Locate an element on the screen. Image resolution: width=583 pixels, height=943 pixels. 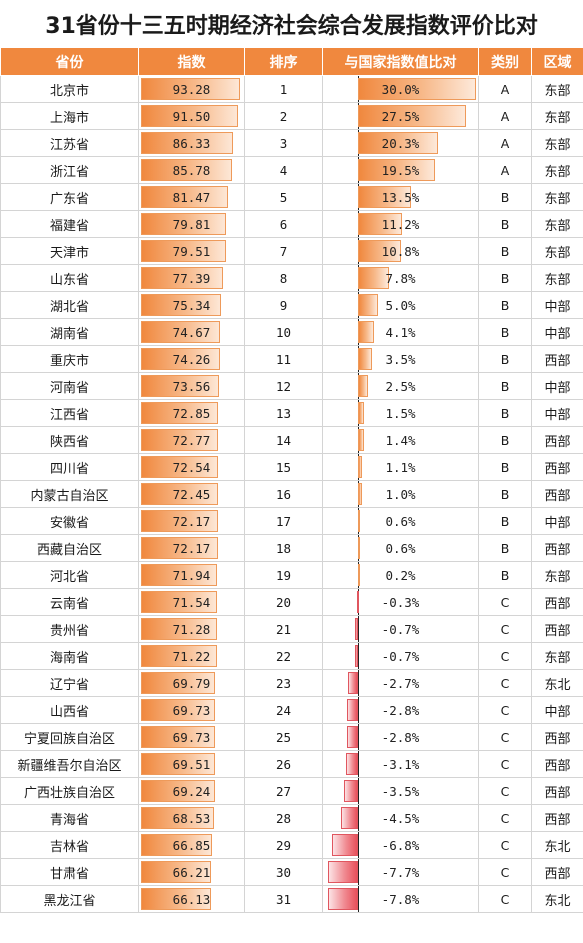
cell-province: 湖北省 is located at coordinates (69, 305).